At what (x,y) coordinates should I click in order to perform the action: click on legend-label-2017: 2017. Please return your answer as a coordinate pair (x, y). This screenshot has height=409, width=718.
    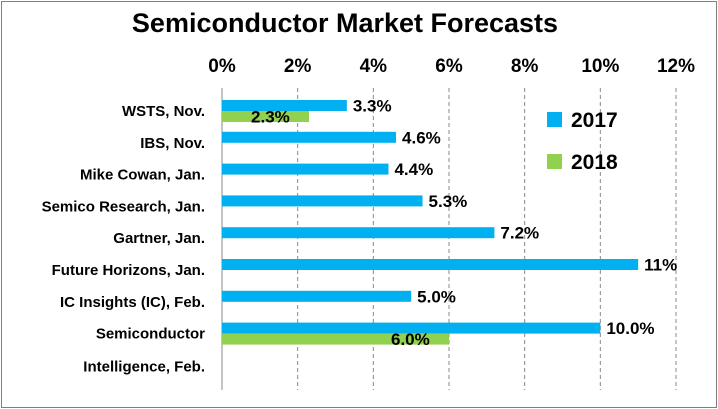
    Looking at the image, I should click on (594, 120).